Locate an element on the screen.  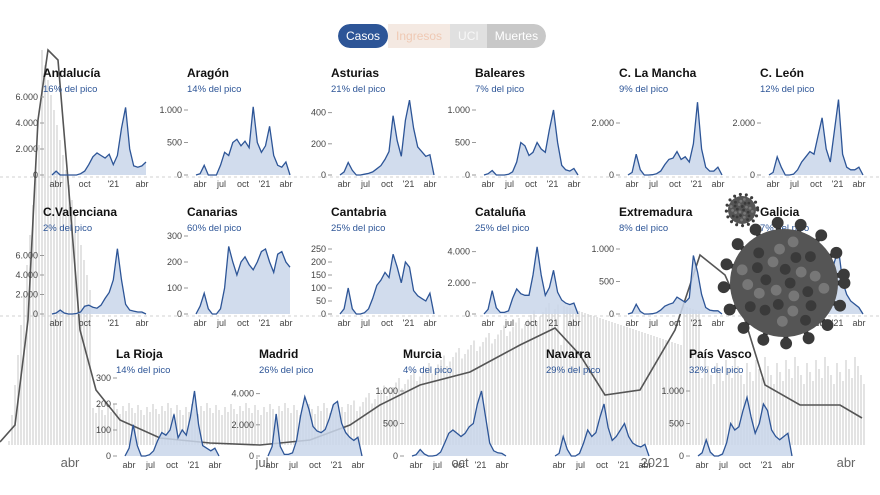
y-tick-label: 2.000 is located at coordinates (602, 123).